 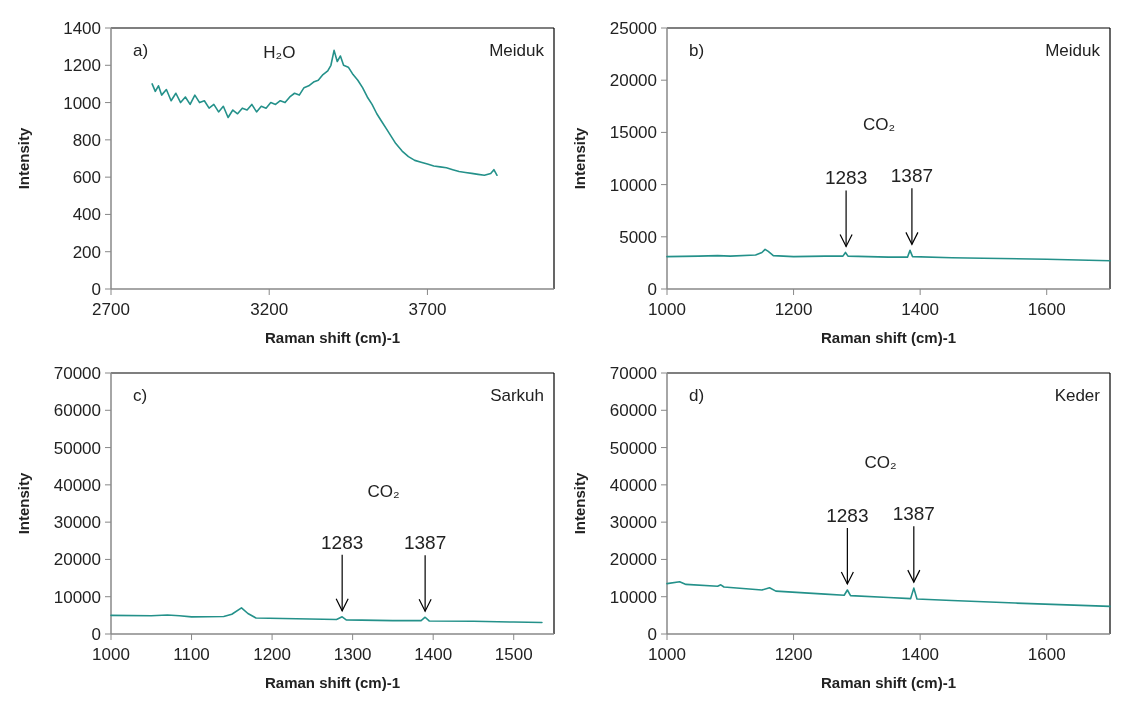 What do you see at coordinates (86, 140) in the screenshot?
I see `y-tick-label: 800` at bounding box center [86, 140].